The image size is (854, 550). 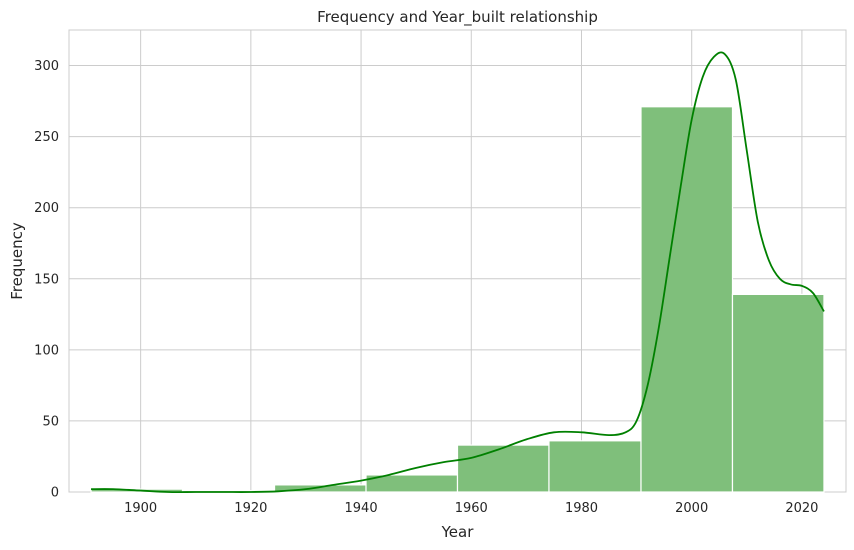 I want to click on chart-title: Frequency and Year_built relationship, so click(x=457, y=17).